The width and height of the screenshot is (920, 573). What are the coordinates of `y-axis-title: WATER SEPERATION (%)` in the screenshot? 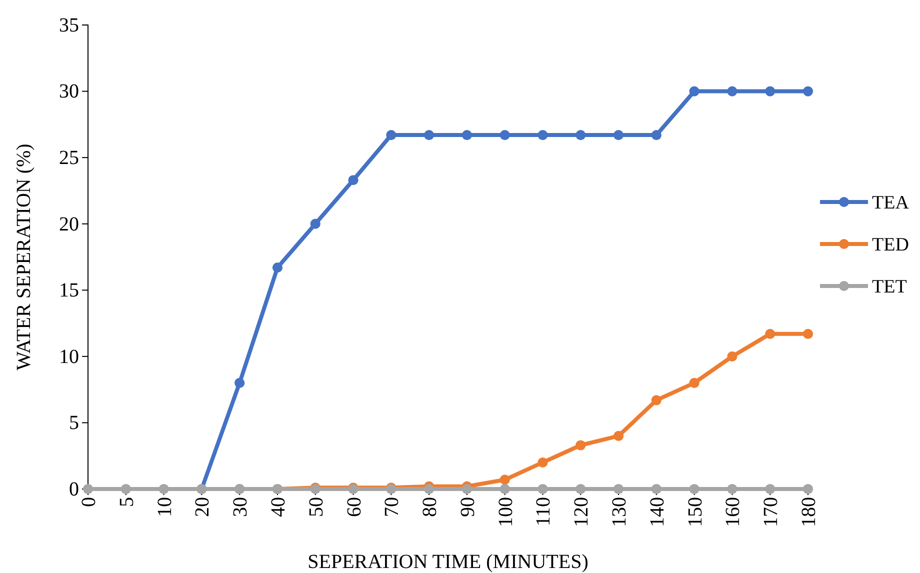 It's located at (24, 257).